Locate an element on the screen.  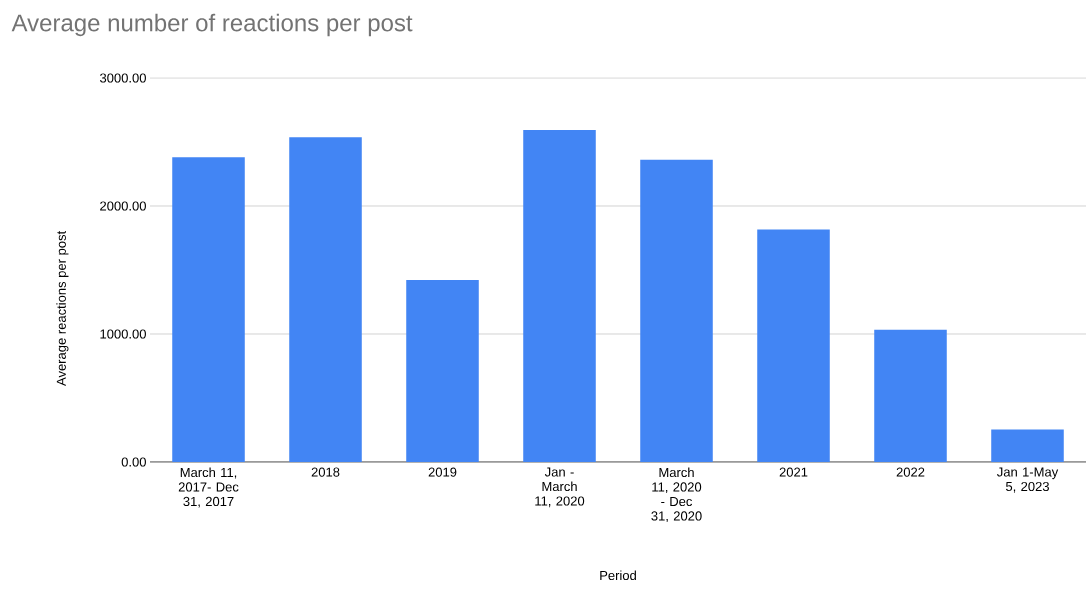
x-tick-label: 2018 is located at coordinates (325, 472).